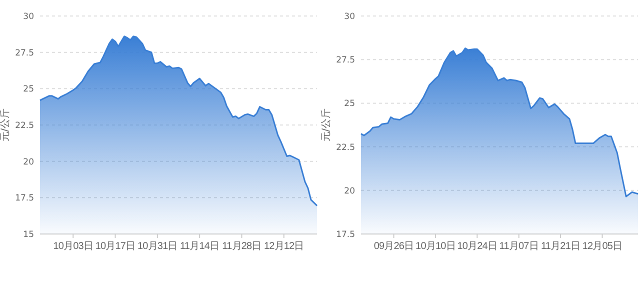  Describe the element at coordinates (28, 235) in the screenshot. I see `y-tick-label: 15` at that location.